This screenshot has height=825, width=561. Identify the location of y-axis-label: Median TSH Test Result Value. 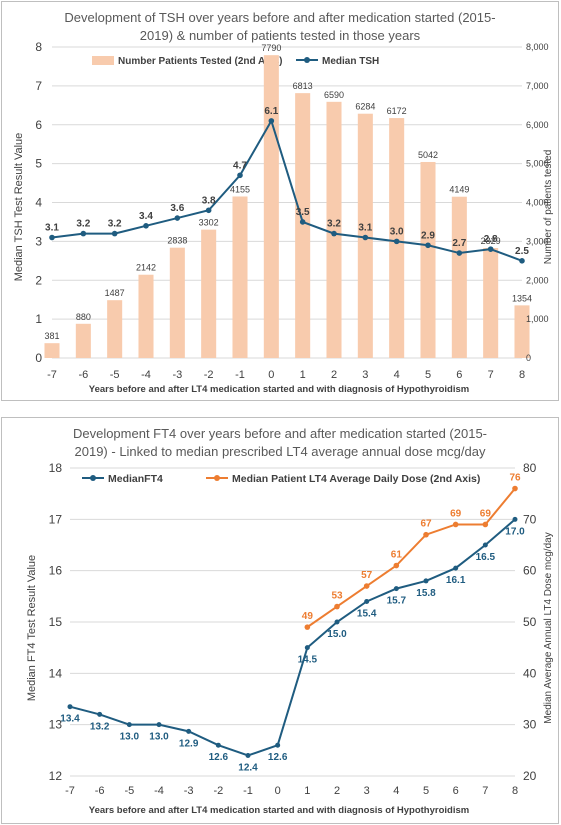
(19, 207).